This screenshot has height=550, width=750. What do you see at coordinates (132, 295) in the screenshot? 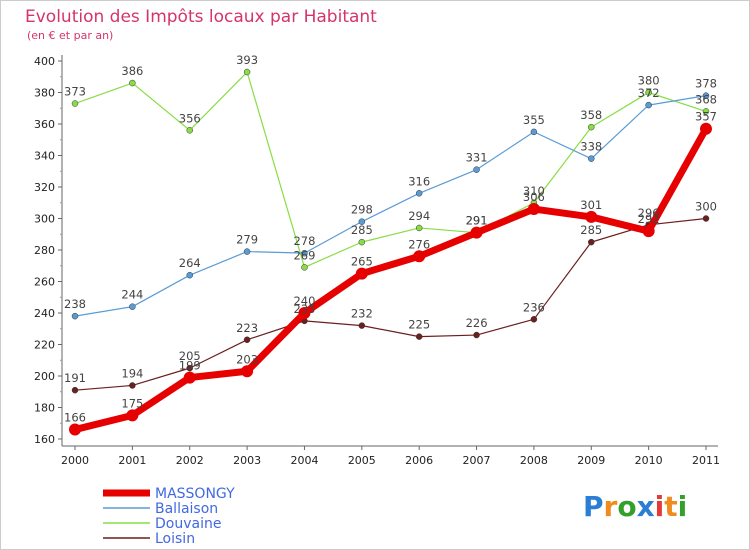
I see `data-label-ballaison: 244` at bounding box center [132, 295].